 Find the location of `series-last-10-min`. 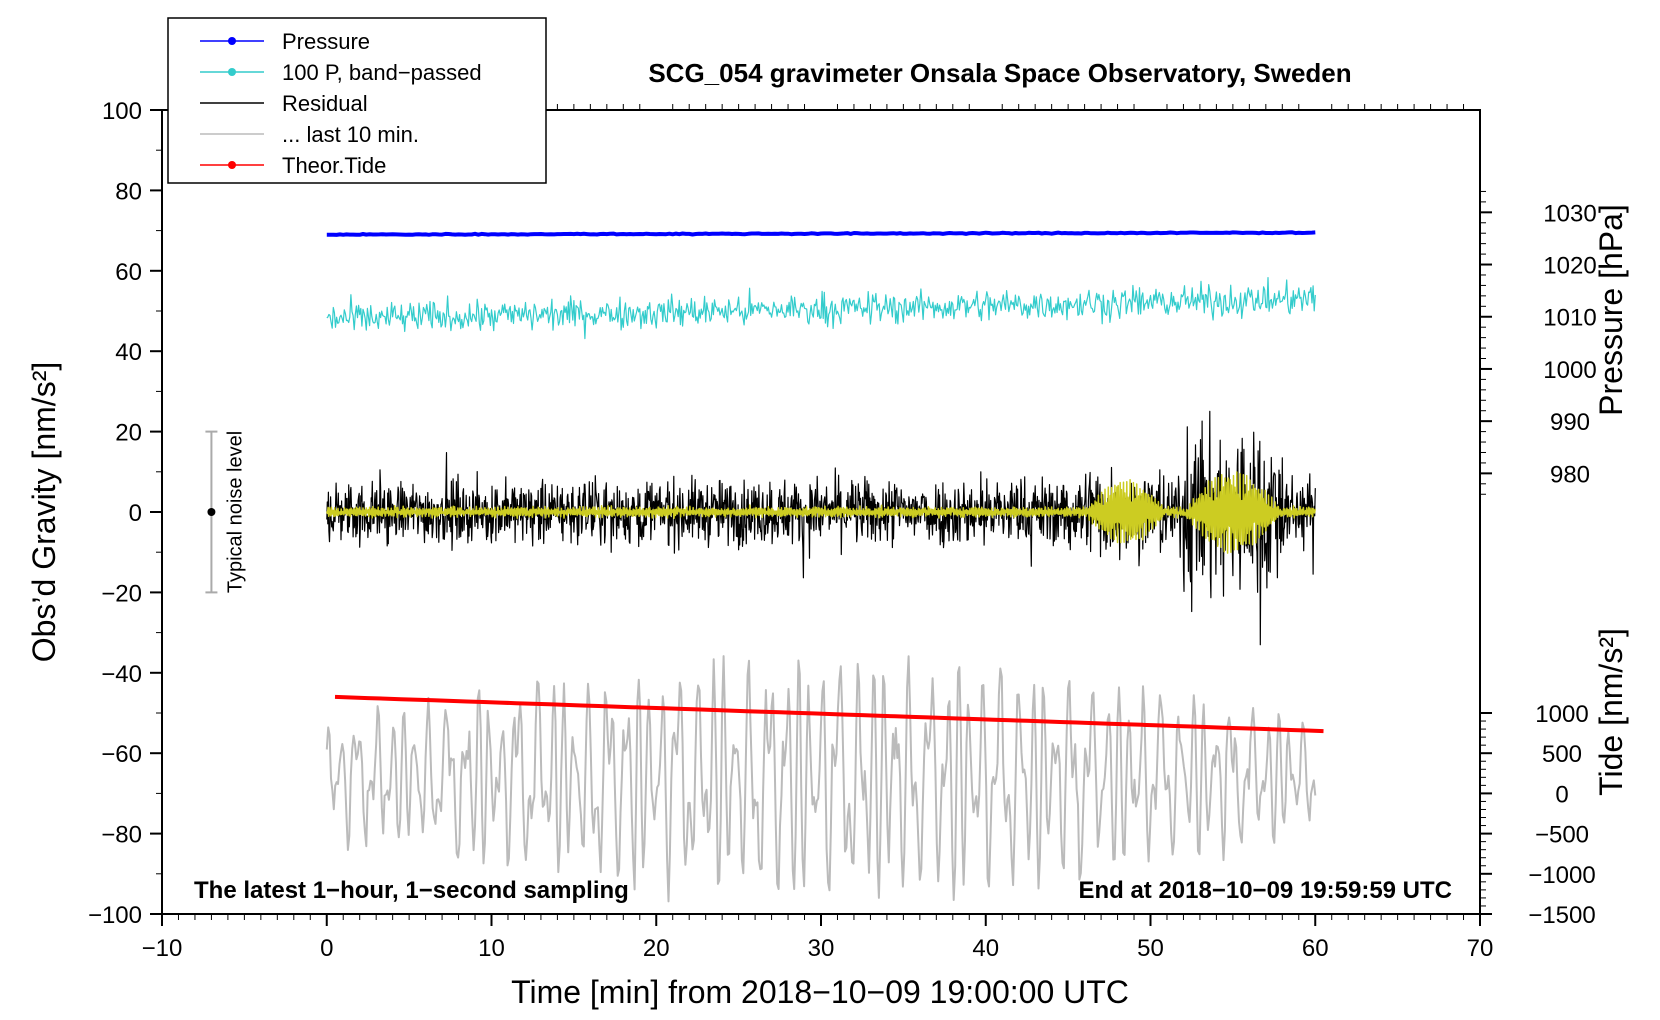

series-last-10-min is located at coordinates (821, 779).